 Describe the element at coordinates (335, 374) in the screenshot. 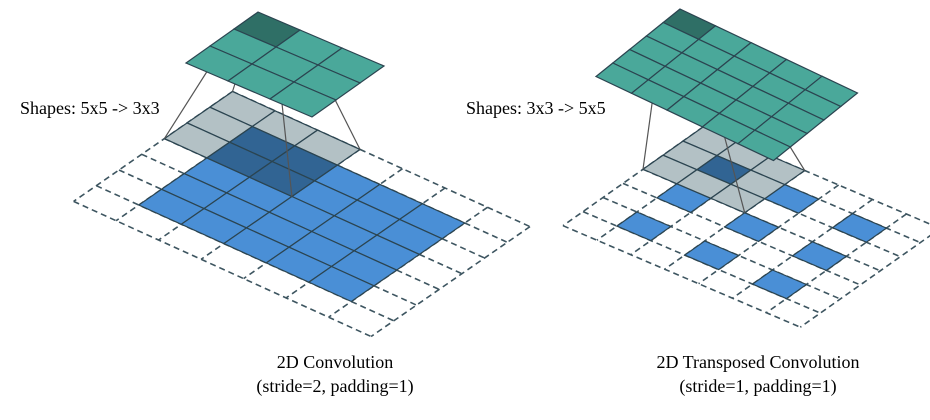

I see `conv-caption: 2D Convolution (stride=2, padding=1)` at that location.